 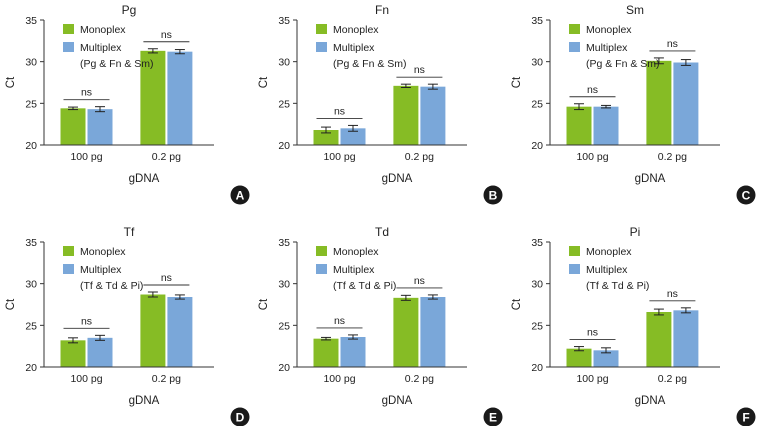 I want to click on panel-letter: B, so click(x=493, y=196).